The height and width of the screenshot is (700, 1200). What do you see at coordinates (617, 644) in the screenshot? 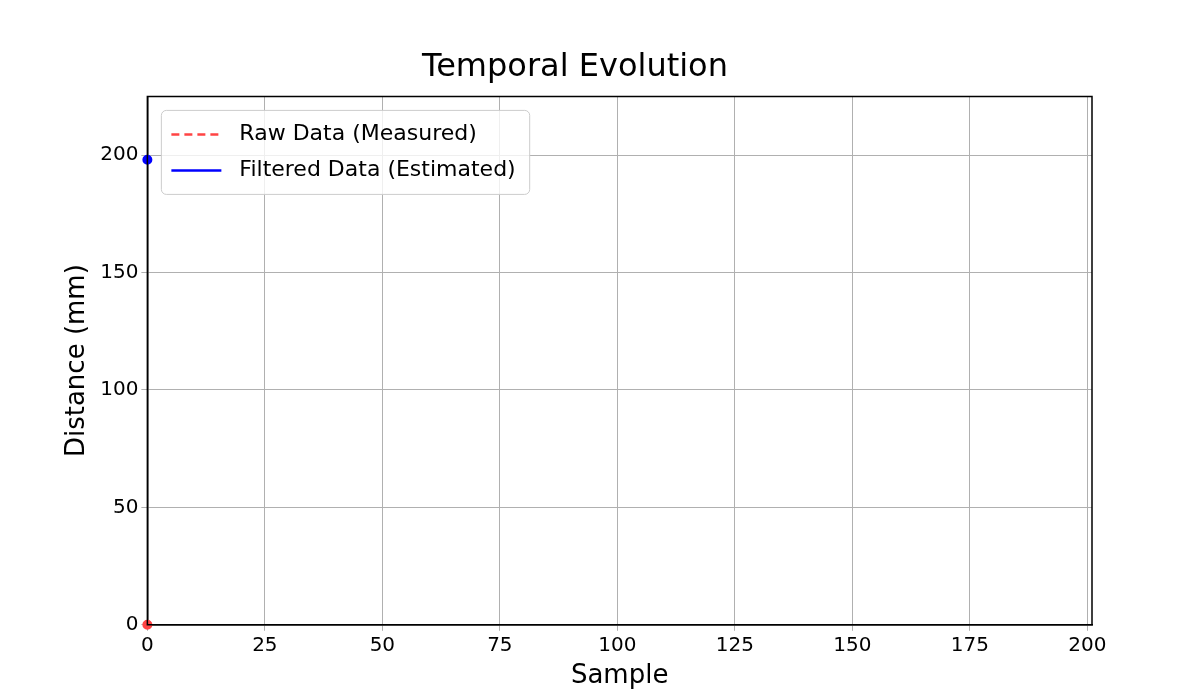
I see `x-tick-label: 100` at bounding box center [617, 644].